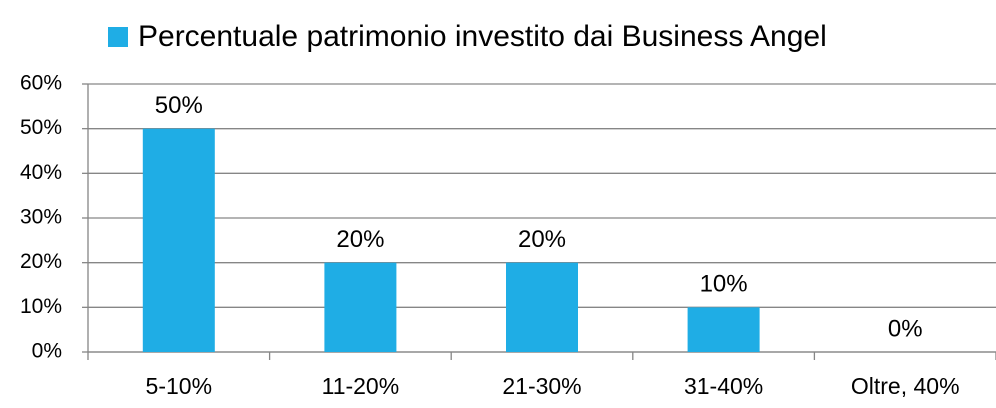  I want to click on legend-swatch, so click(118, 37).